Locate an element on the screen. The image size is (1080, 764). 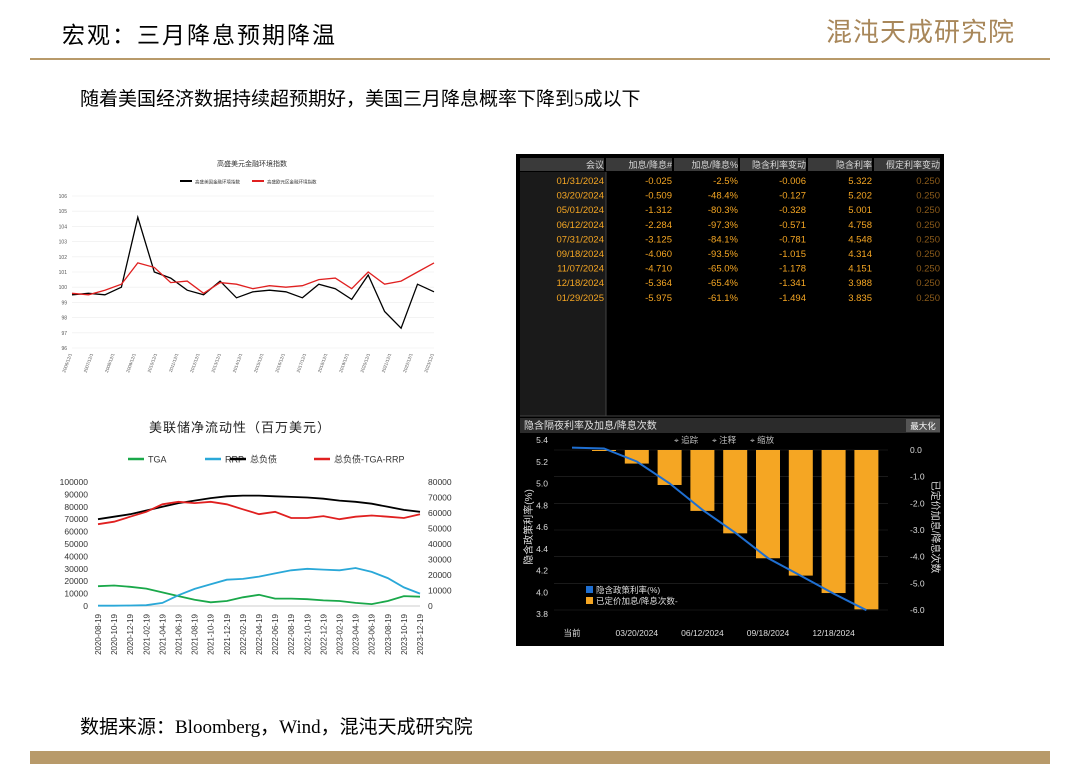
x-tick-label: 2021-02-19 is located at coordinates (146, 633).